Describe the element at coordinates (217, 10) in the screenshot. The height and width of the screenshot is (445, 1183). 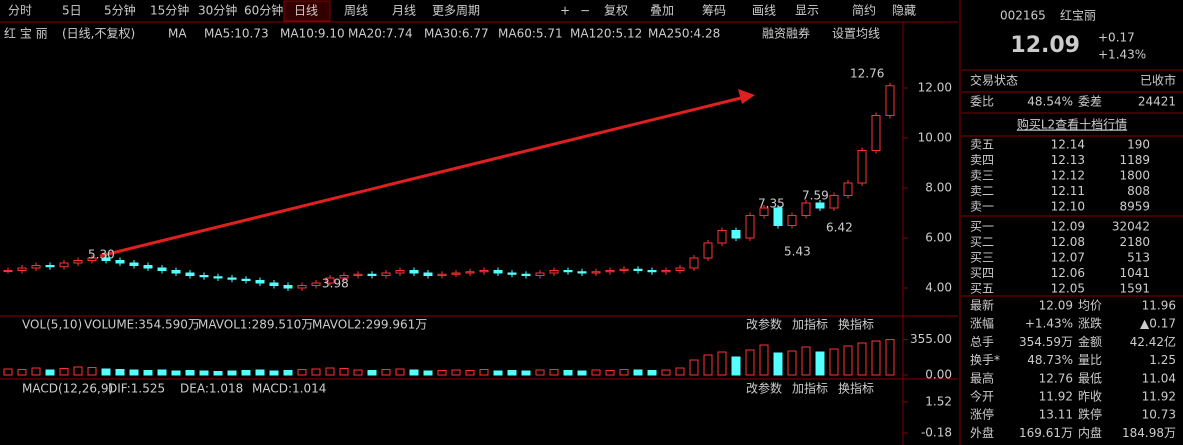
I see `toolbar-button: 30分钟` at that location.